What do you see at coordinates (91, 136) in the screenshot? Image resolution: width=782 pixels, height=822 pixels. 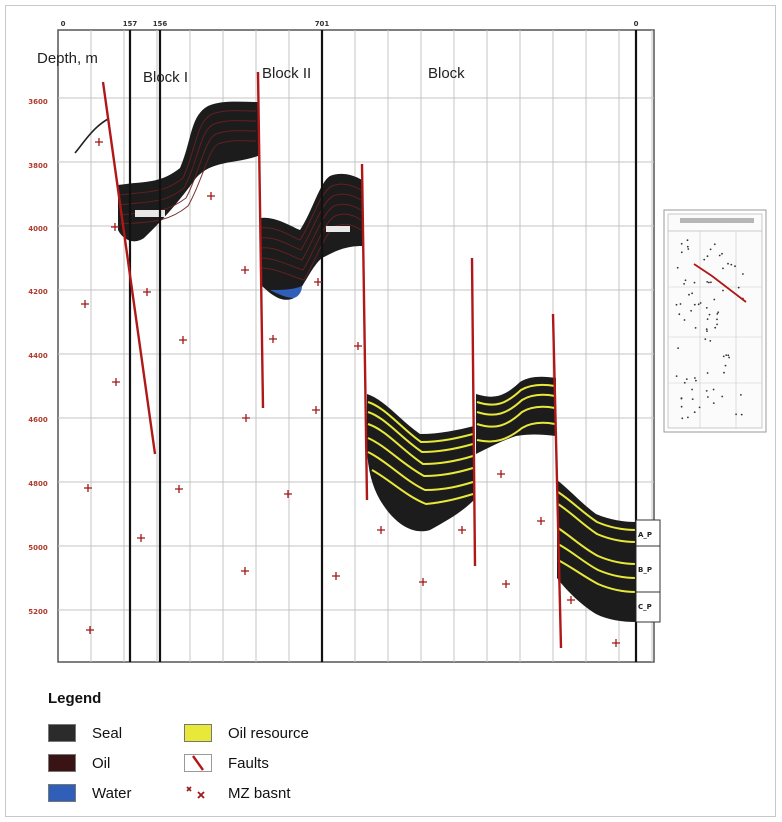 I see `top-horizon-curve` at bounding box center [91, 136].